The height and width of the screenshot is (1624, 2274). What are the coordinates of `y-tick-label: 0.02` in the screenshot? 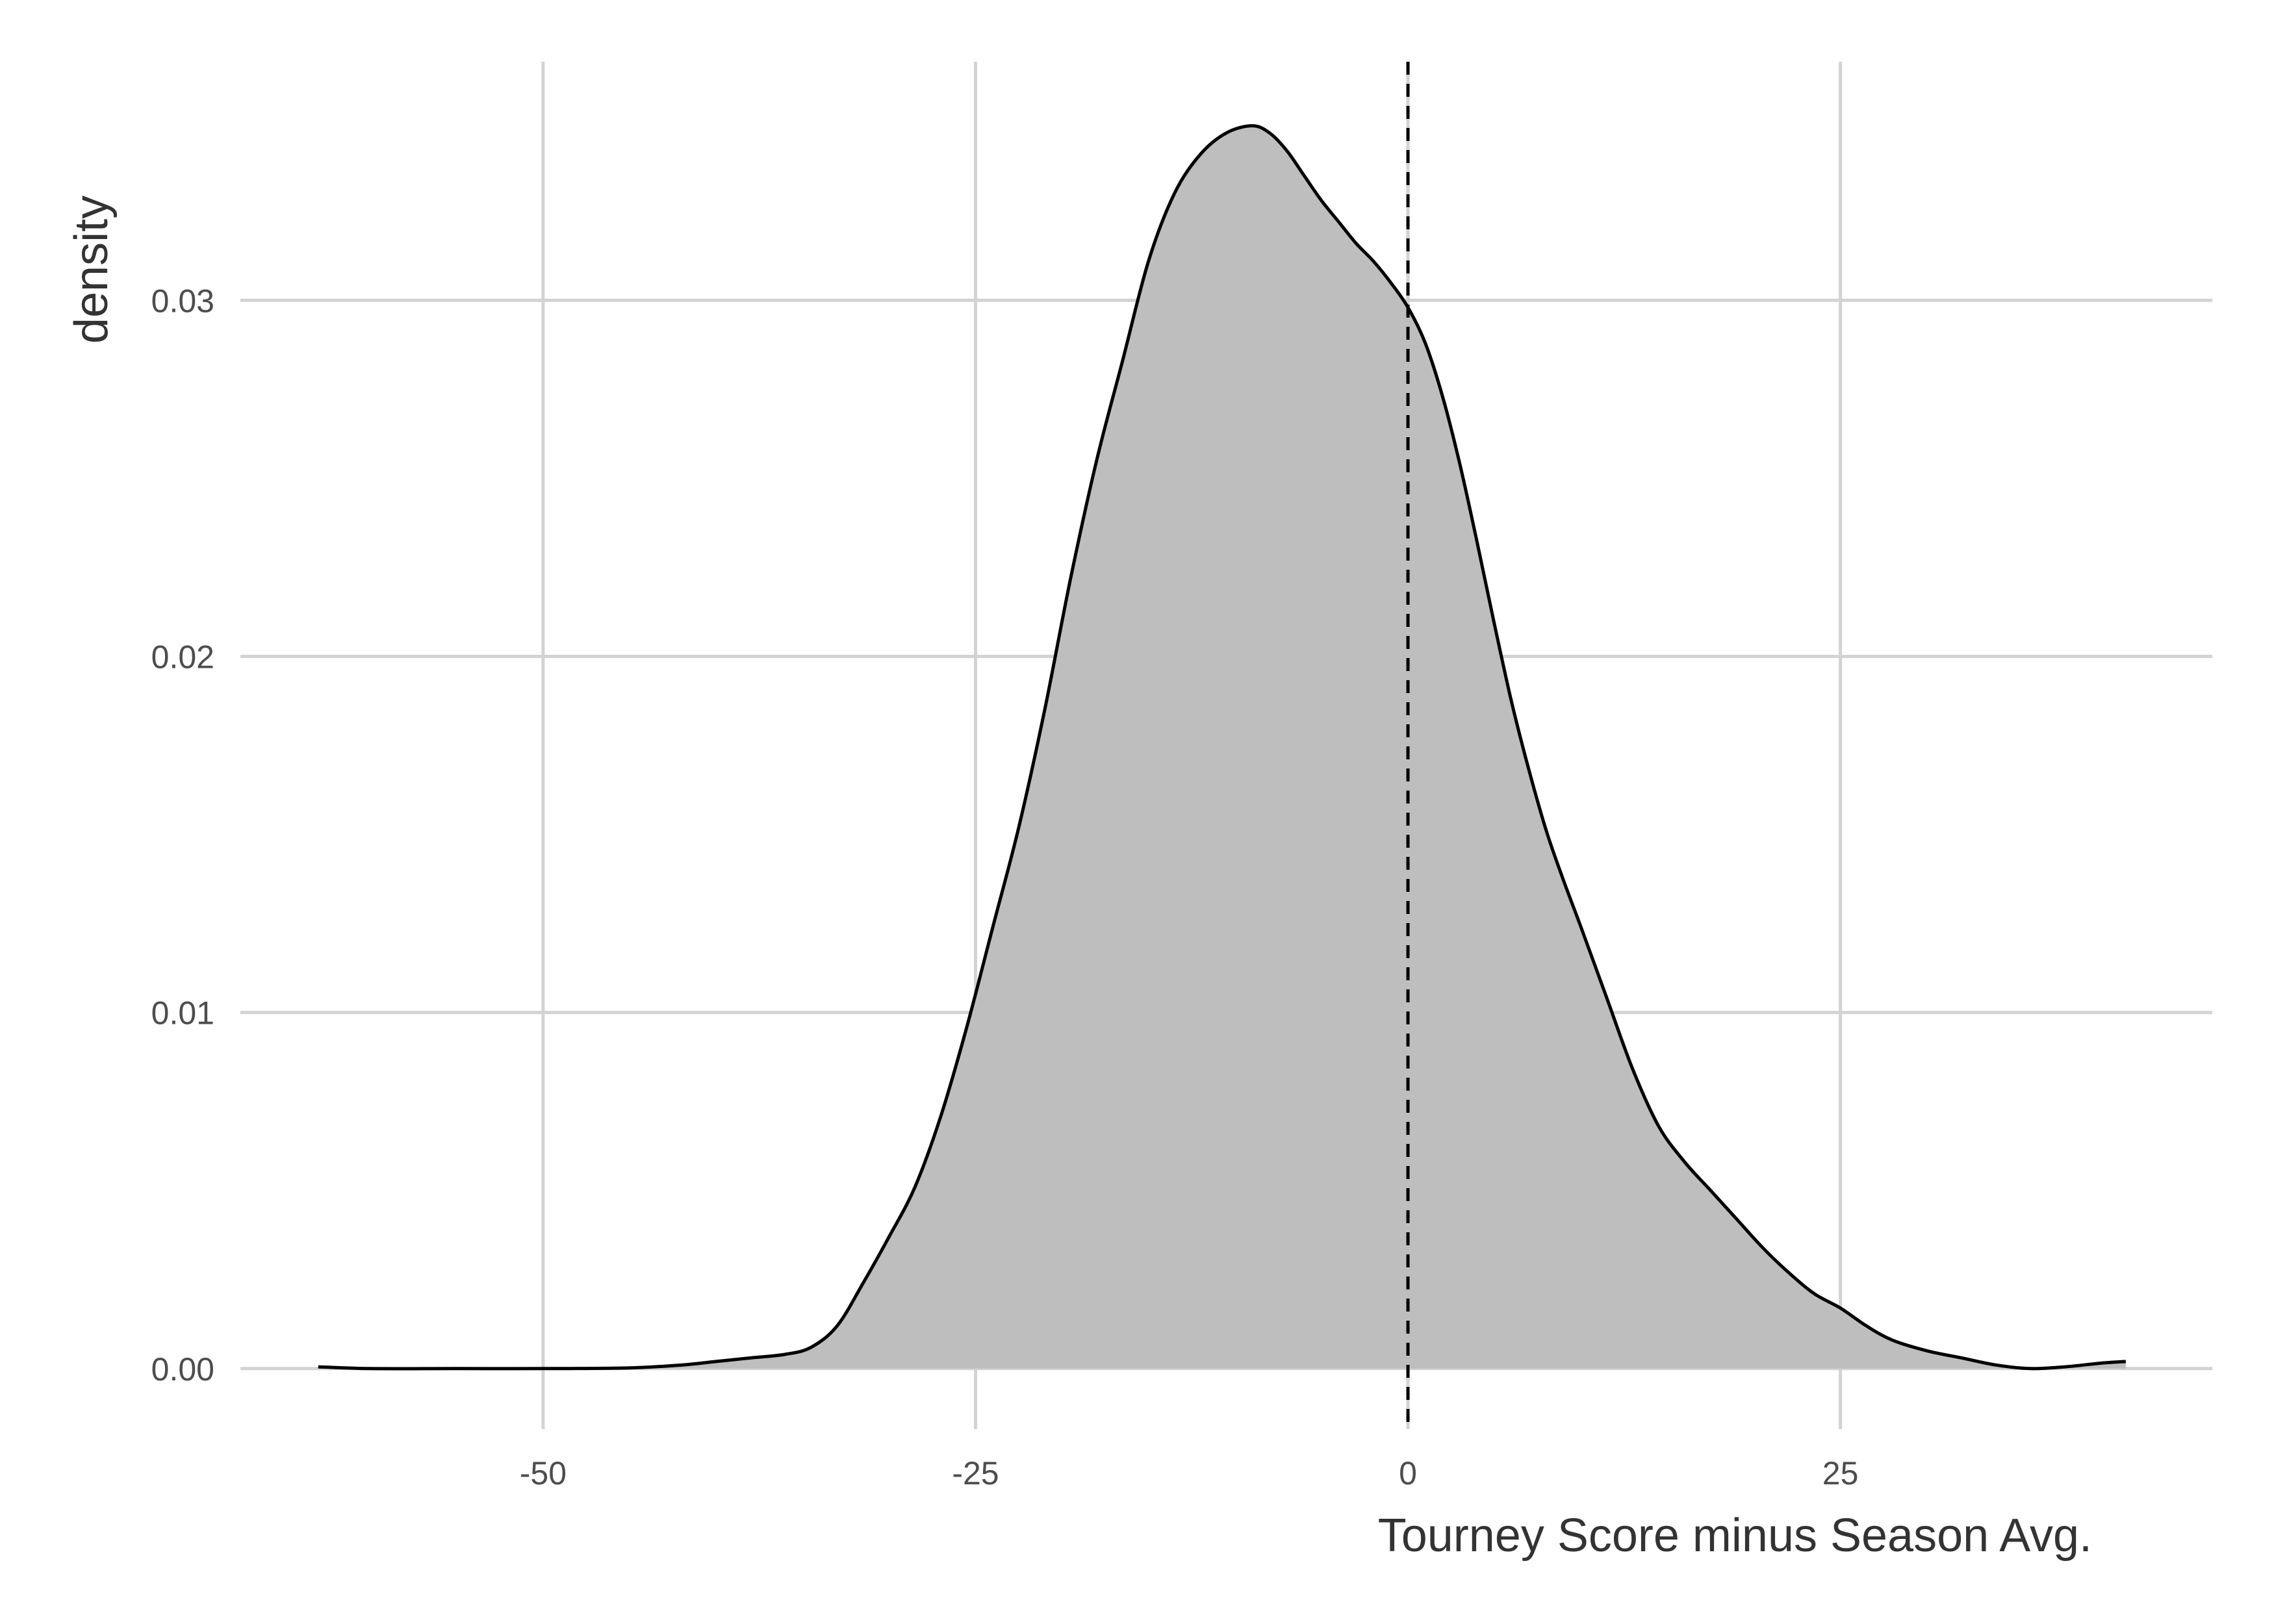 It's located at (182, 657).